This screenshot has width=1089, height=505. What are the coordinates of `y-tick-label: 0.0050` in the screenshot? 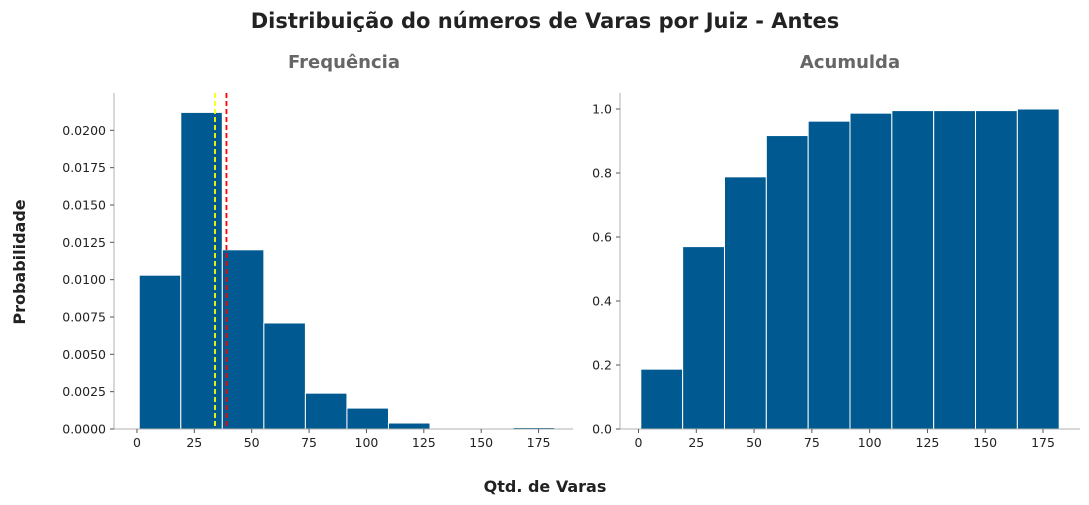 It's located at (84, 354).